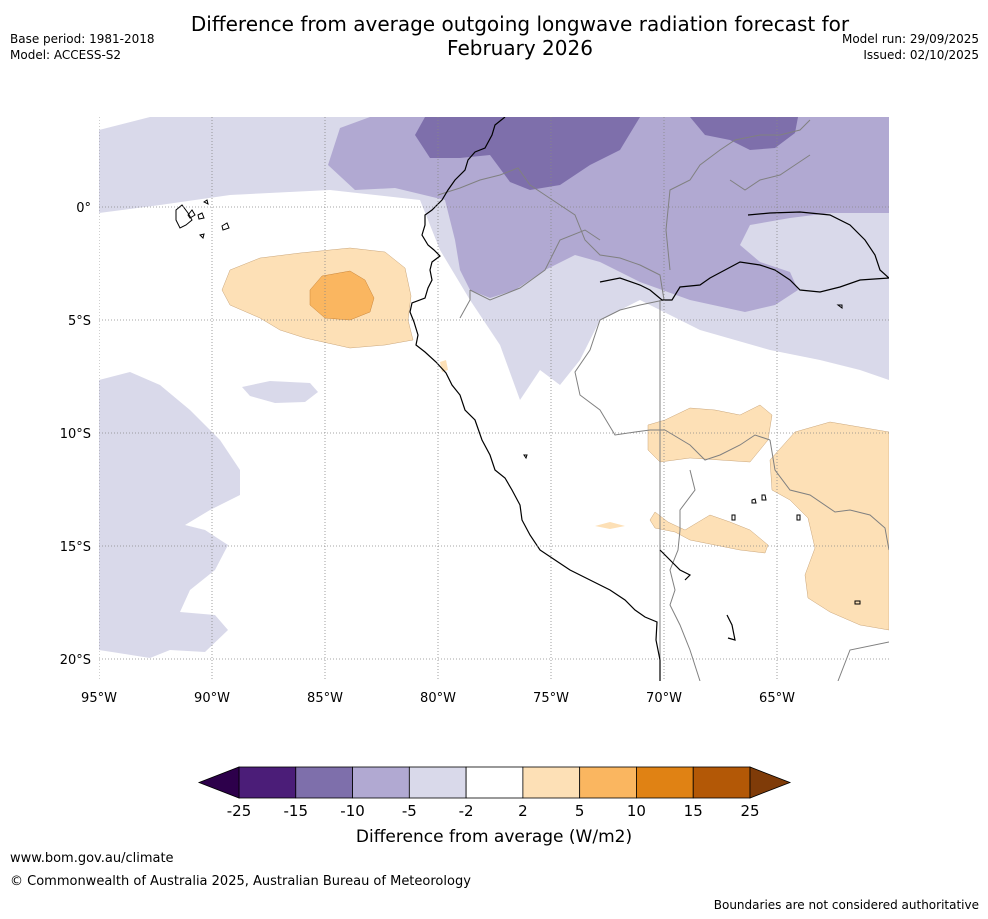 This screenshot has height=919, width=988. I want to click on anomaly-region-strong, so click(527, 153).